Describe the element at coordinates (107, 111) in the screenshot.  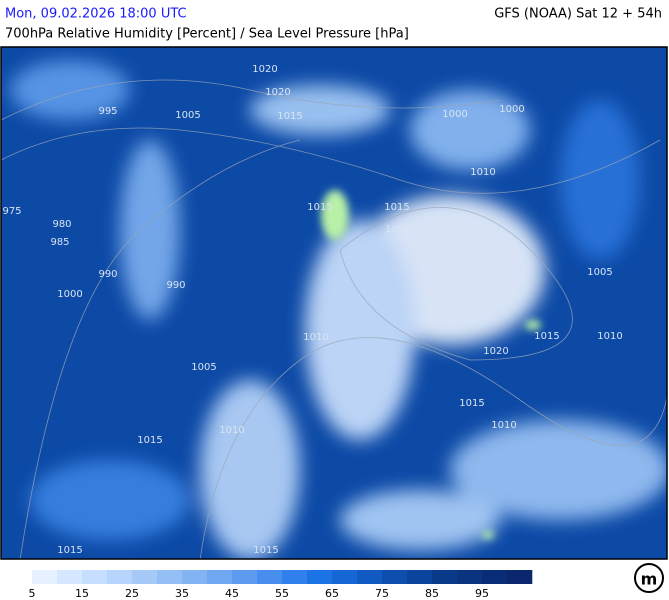
I see `isobar-label: 995` at that location.